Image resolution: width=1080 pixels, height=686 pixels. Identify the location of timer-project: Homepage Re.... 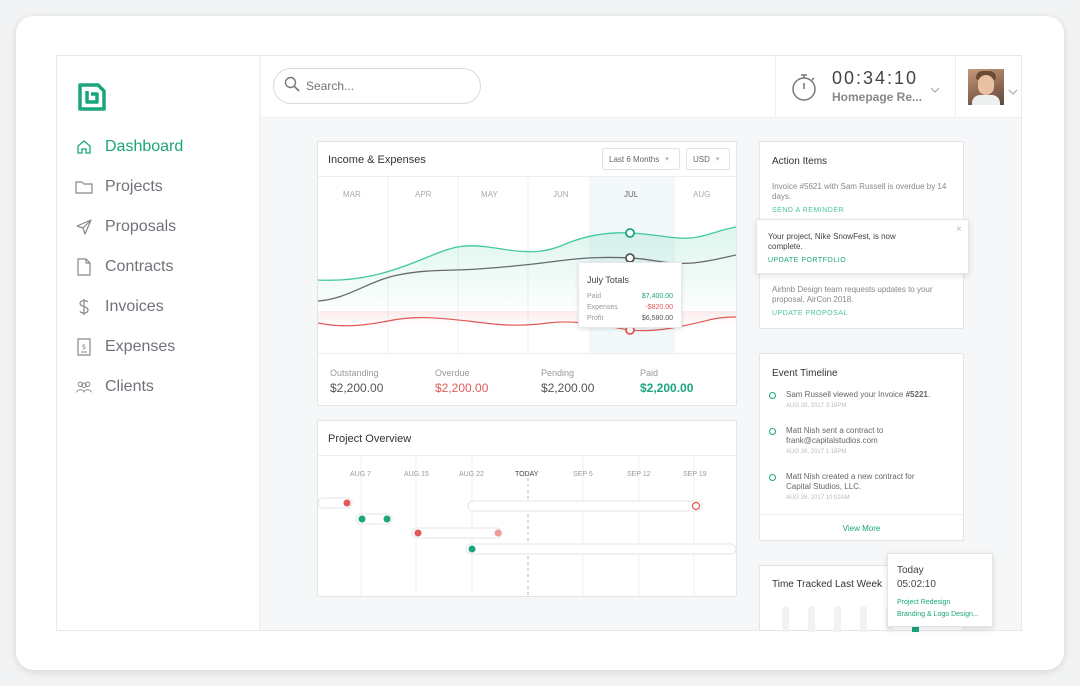
(877, 97).